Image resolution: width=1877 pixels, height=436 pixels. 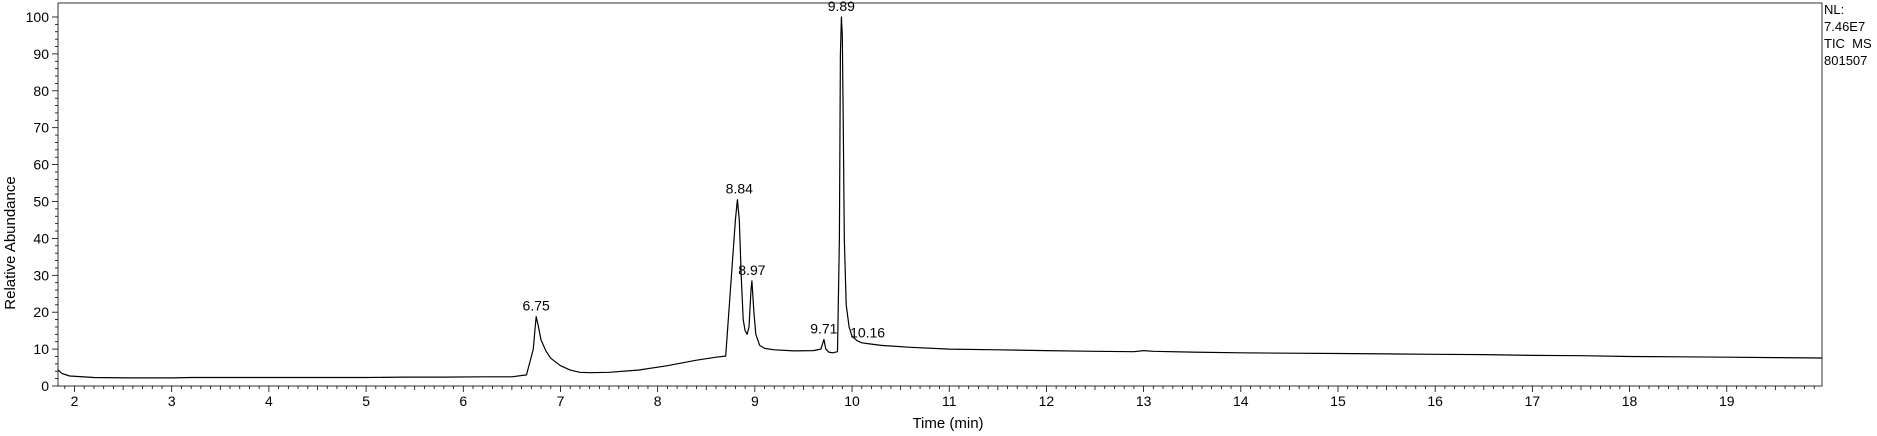 I want to click on peak-label: 6.75, so click(x=536, y=306).